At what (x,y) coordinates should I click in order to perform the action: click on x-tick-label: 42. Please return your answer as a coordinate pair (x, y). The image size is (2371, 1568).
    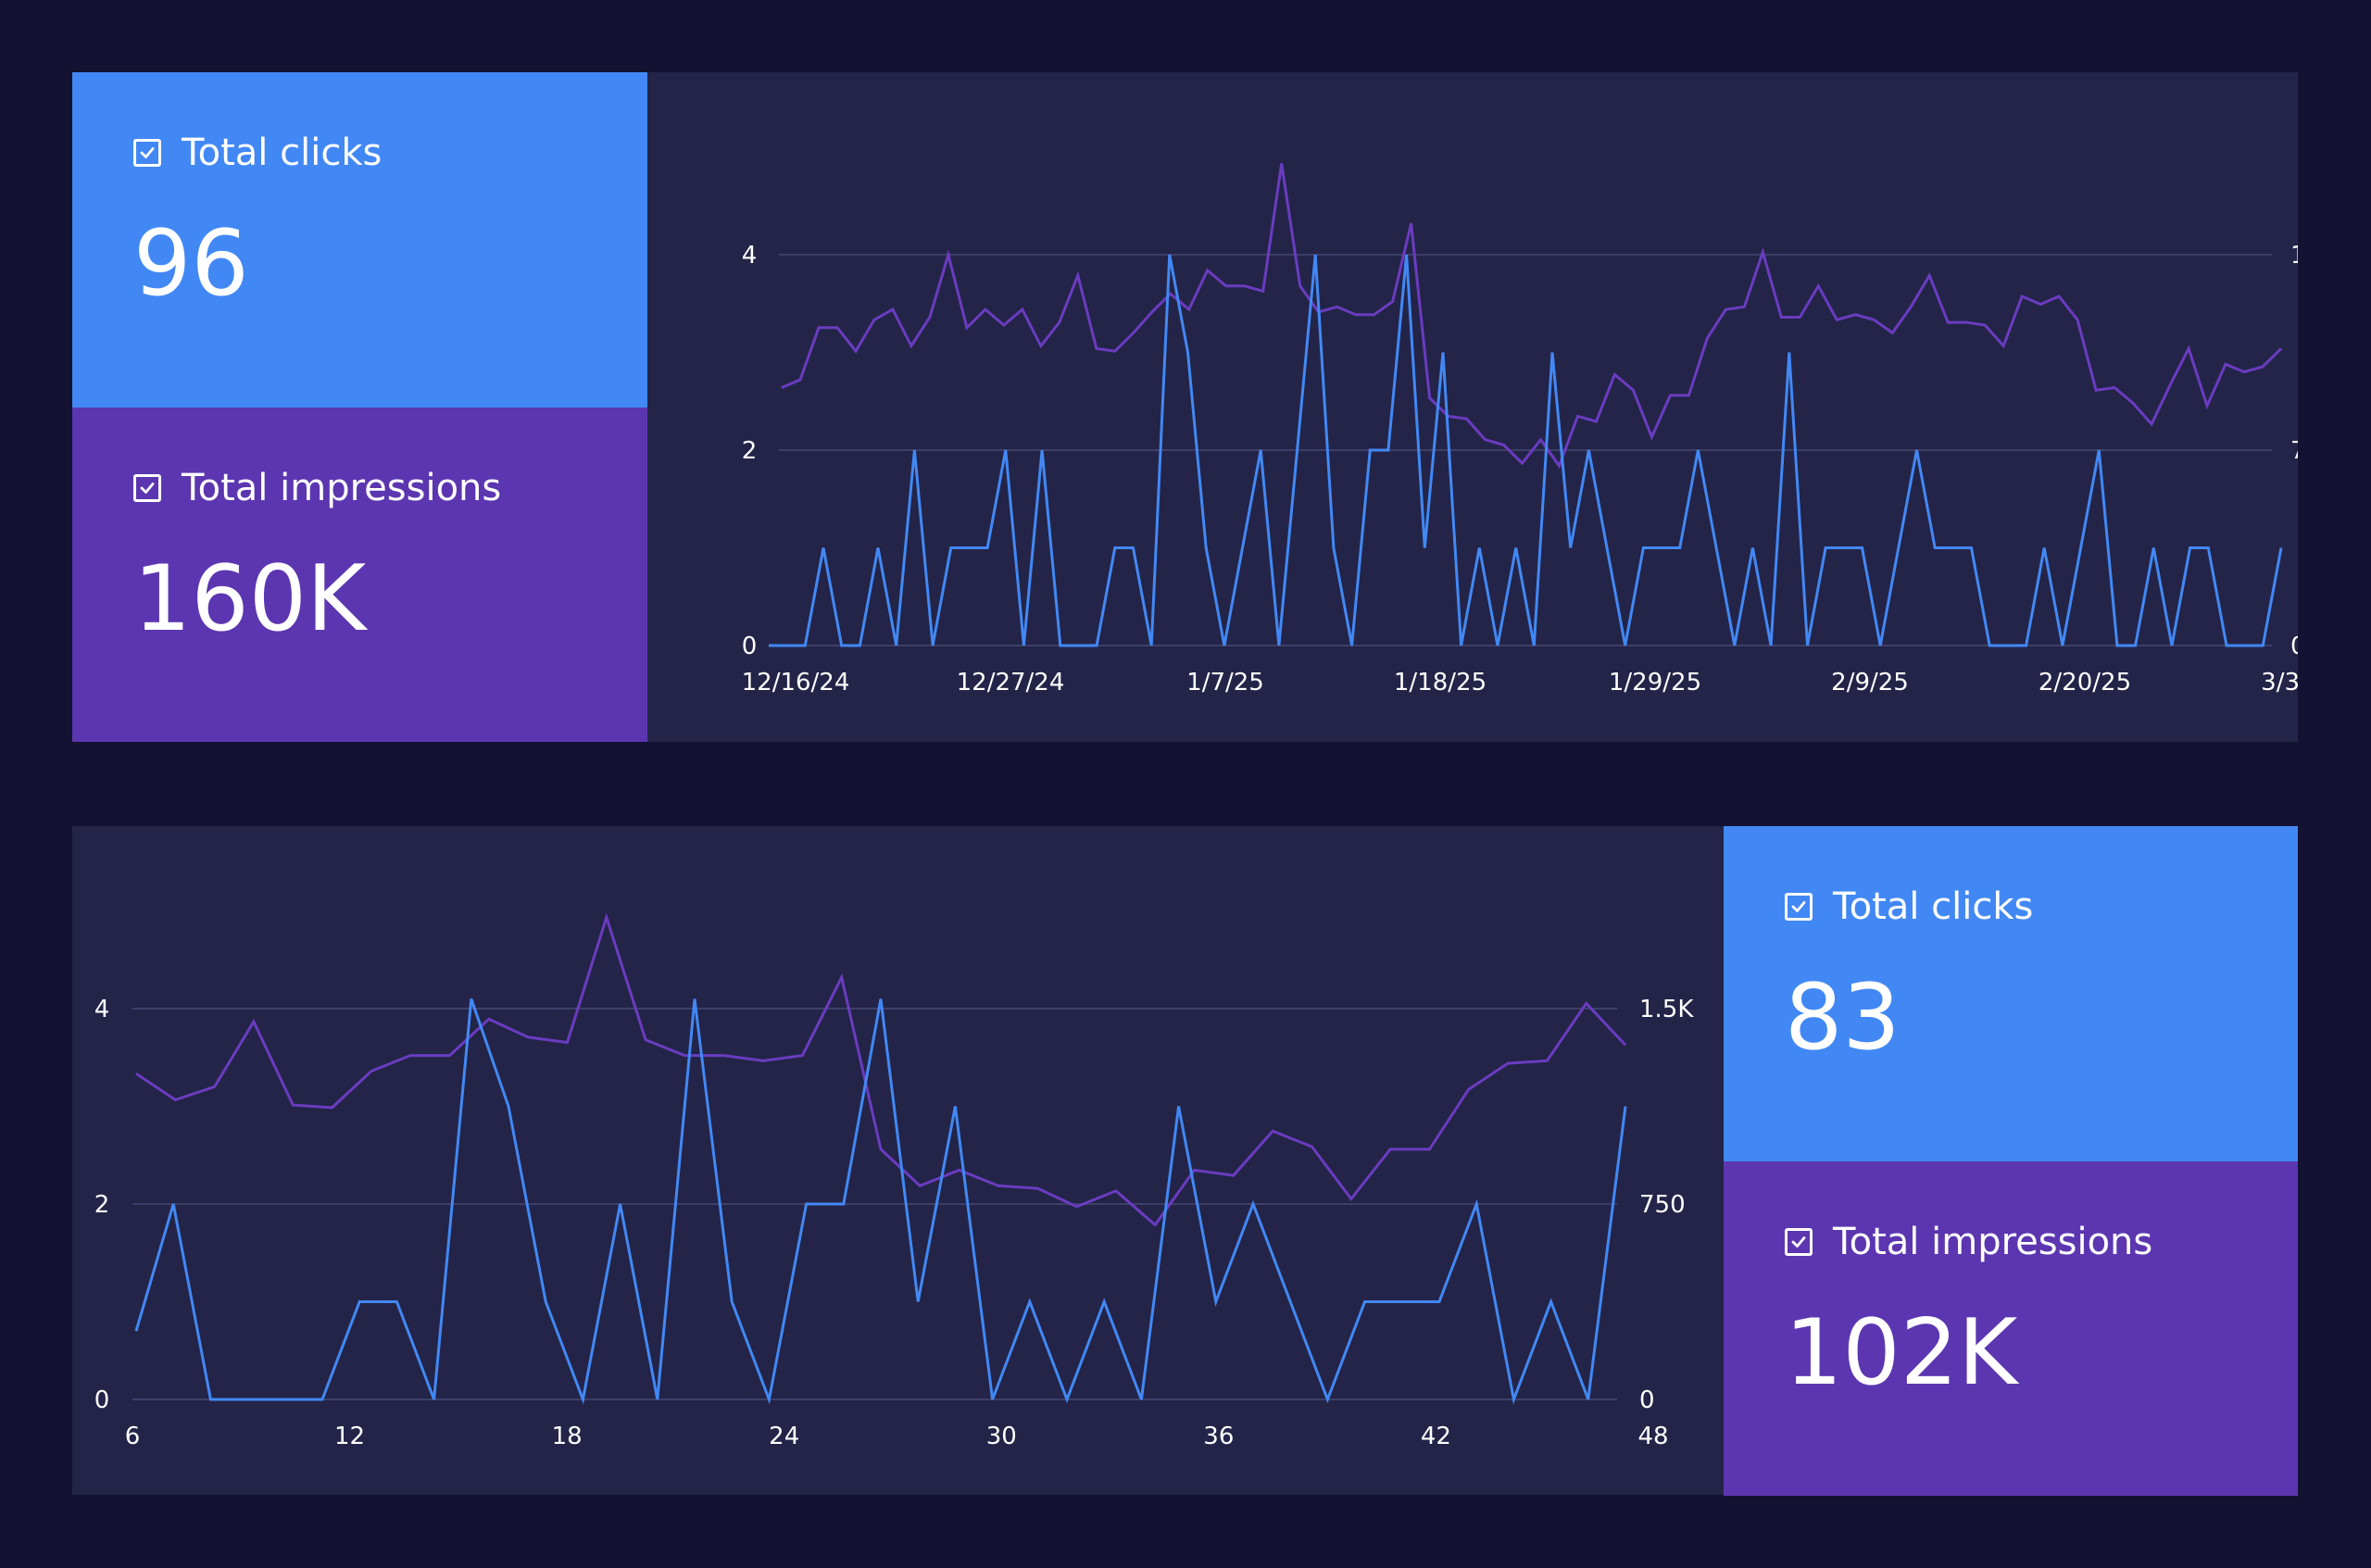
    Looking at the image, I should click on (1436, 1436).